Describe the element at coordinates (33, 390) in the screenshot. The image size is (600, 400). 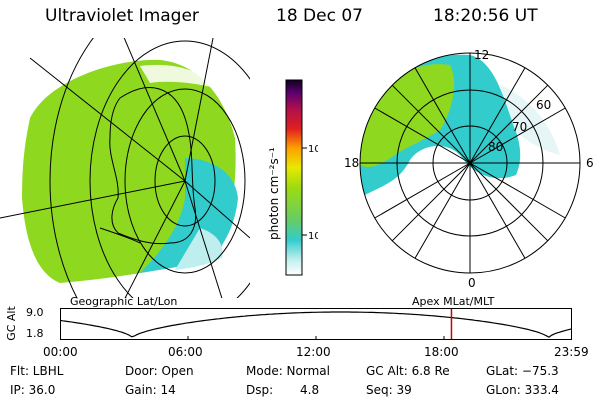
I see `ip-info: IP: 36.0` at that location.